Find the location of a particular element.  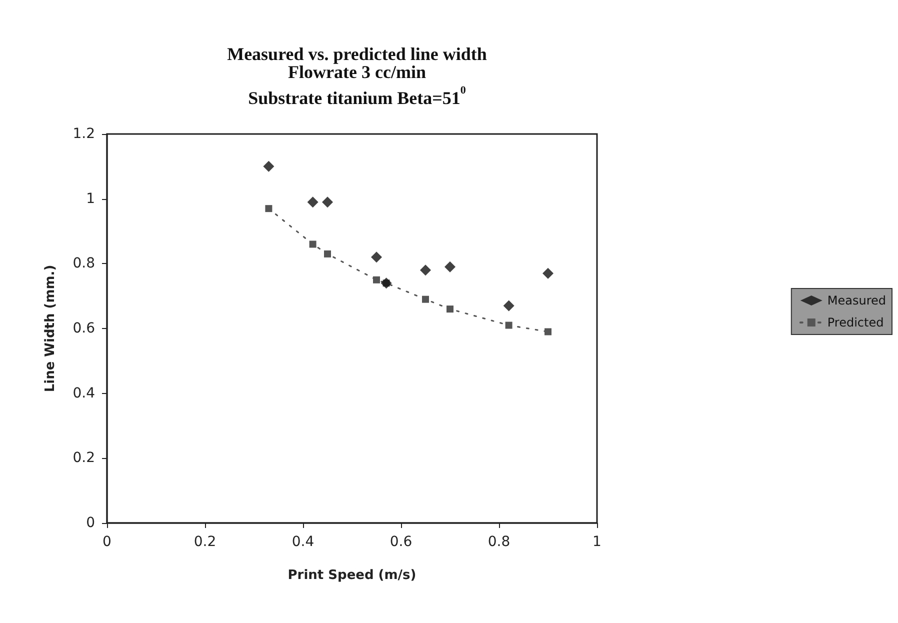

y-tick-label: 0.8 is located at coordinates (83, 264).